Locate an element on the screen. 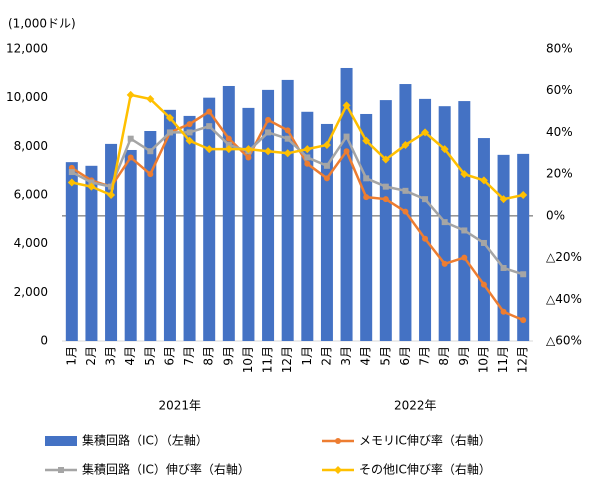 The height and width of the screenshot is (492, 595). x-tick-label: 4月 is located at coordinates (130, 356).